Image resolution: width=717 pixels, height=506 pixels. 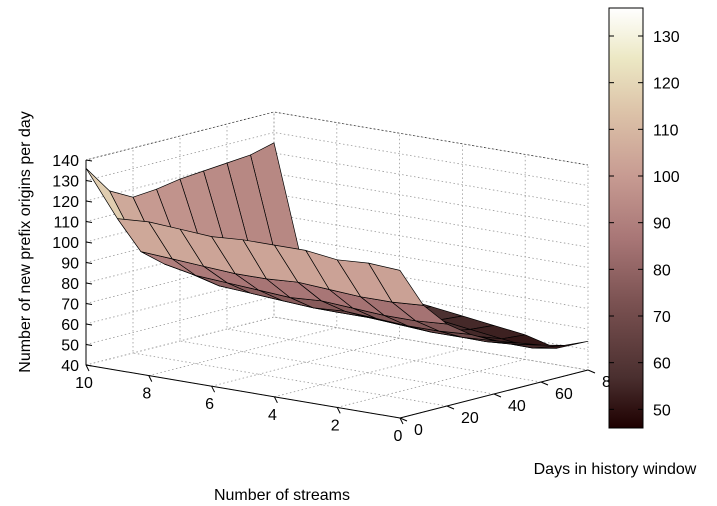 I want to click on x-tick-label: 10, so click(x=84, y=383).